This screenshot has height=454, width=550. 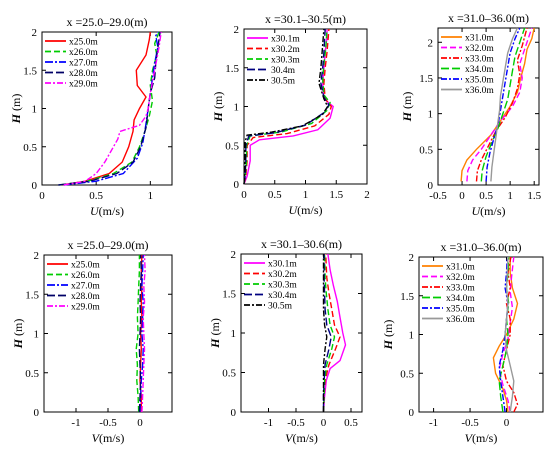 I want to click on series-line-x30.3m, so click(x=329, y=333).